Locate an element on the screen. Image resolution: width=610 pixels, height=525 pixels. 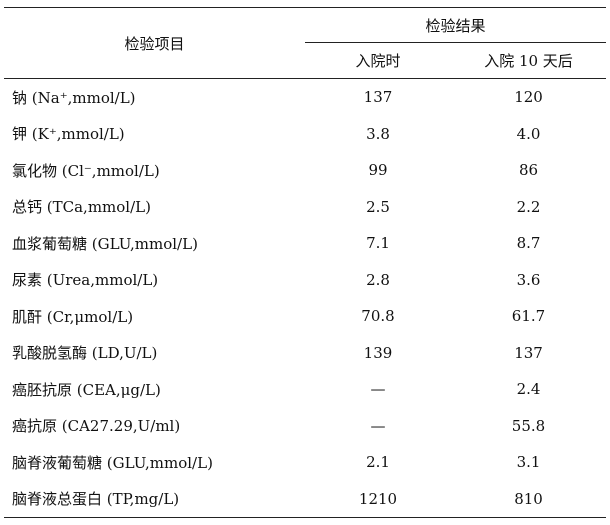
value-cell: 3.1 is located at coordinates (528, 462).